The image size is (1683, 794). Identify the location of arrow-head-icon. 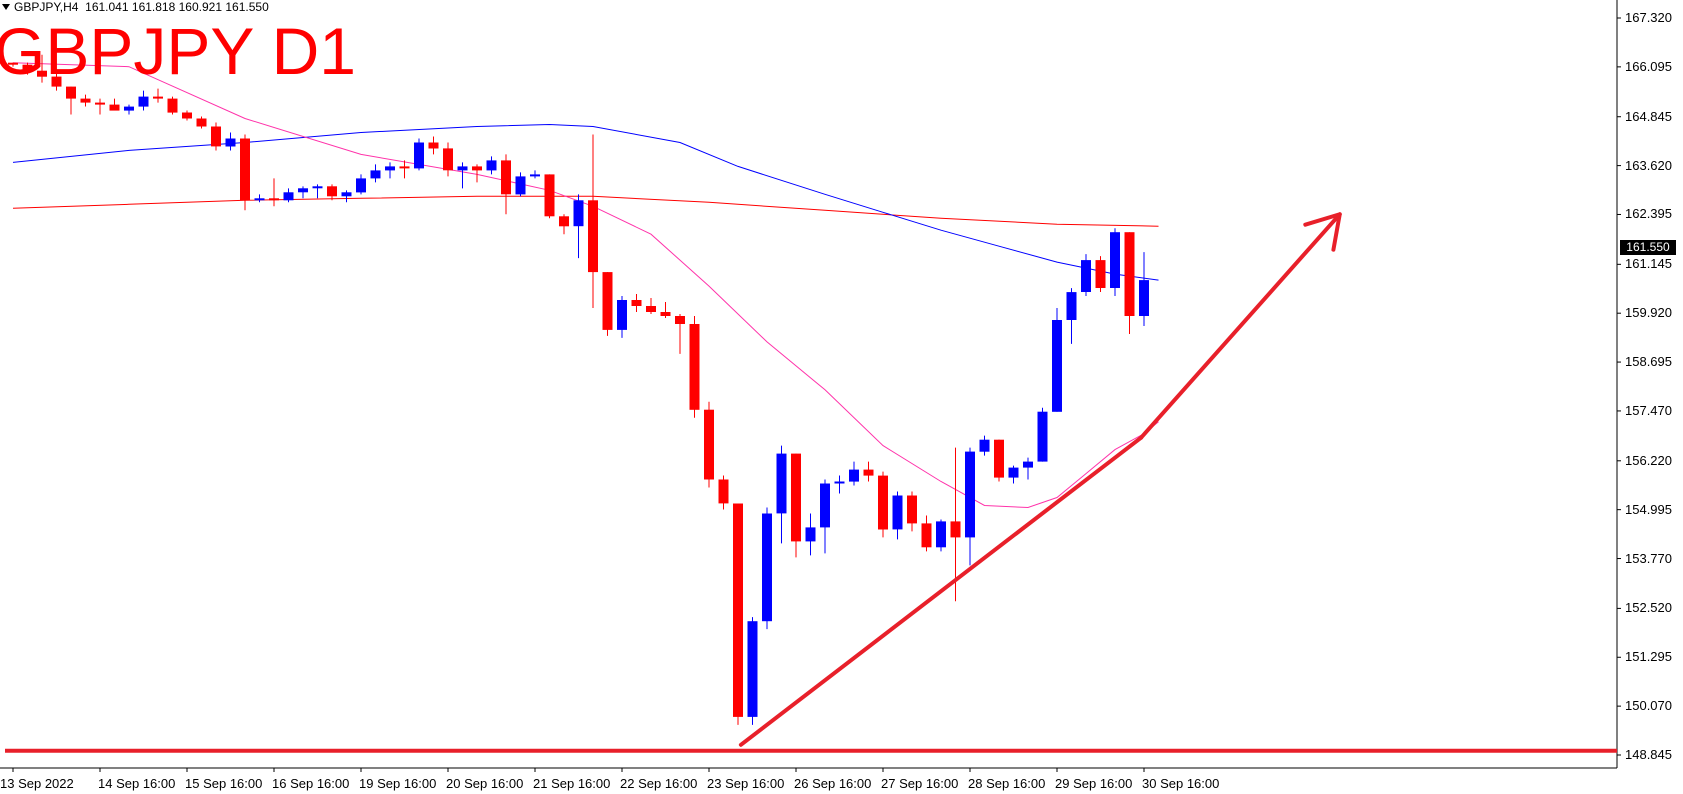
(1322, 232).